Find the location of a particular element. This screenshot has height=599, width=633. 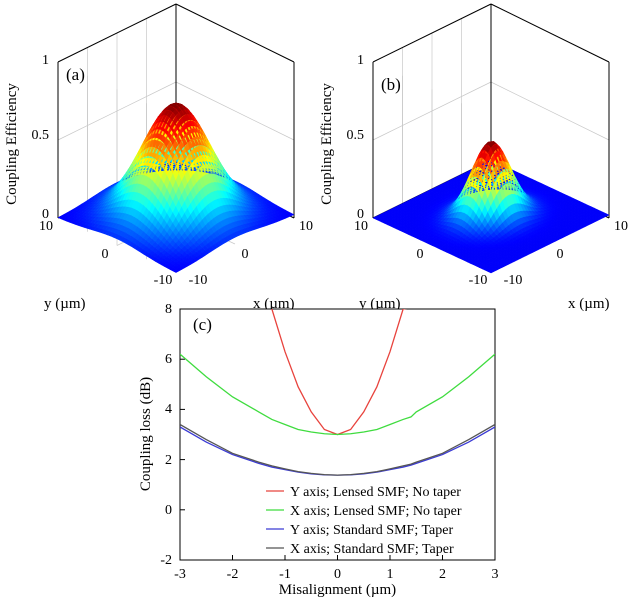

y-tick-label-6: 6 is located at coordinates (168, 359).